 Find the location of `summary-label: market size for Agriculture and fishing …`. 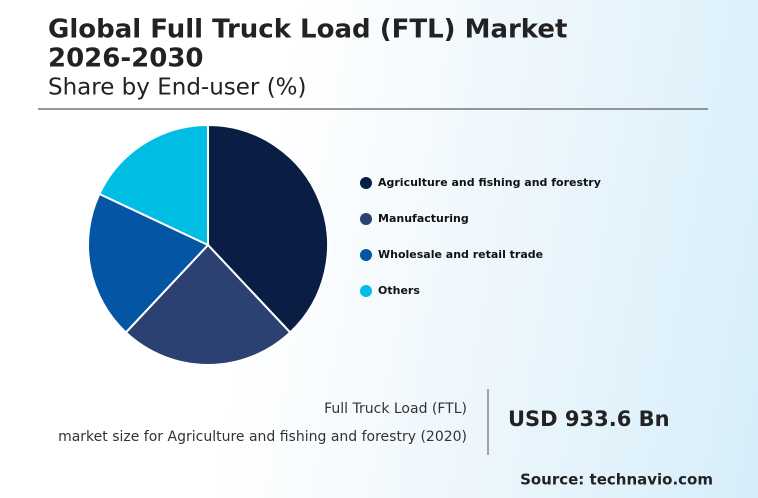

summary-label: market size for Agriculture and fishing … is located at coordinates (262, 437).